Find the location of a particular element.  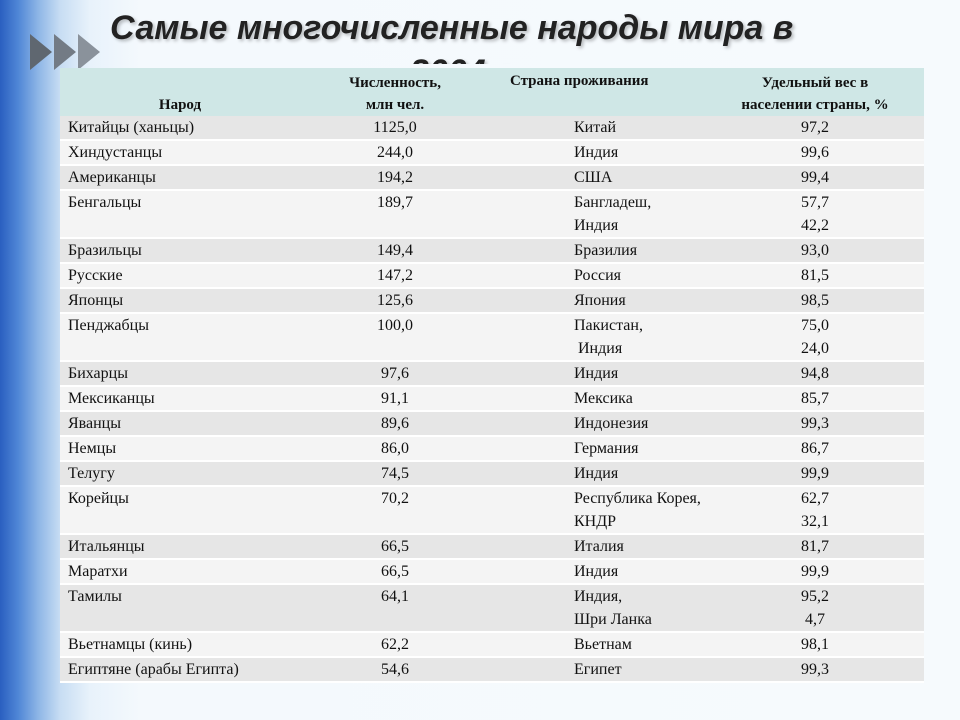

share-value: 86,7 is located at coordinates (815, 448).